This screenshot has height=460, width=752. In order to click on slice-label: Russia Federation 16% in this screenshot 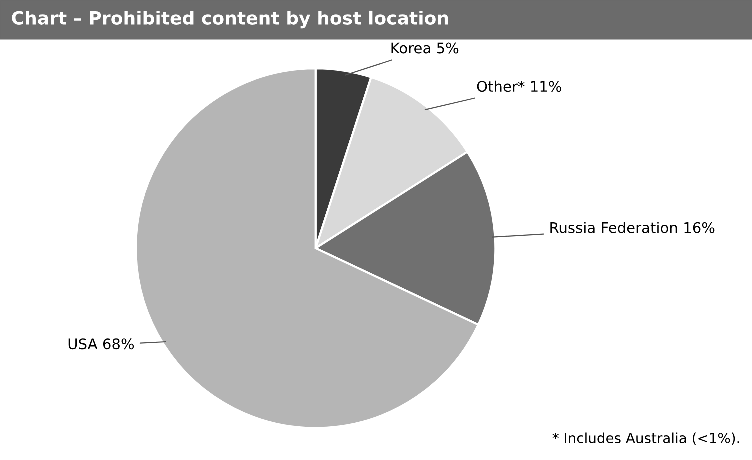, I will do `click(632, 228)`.